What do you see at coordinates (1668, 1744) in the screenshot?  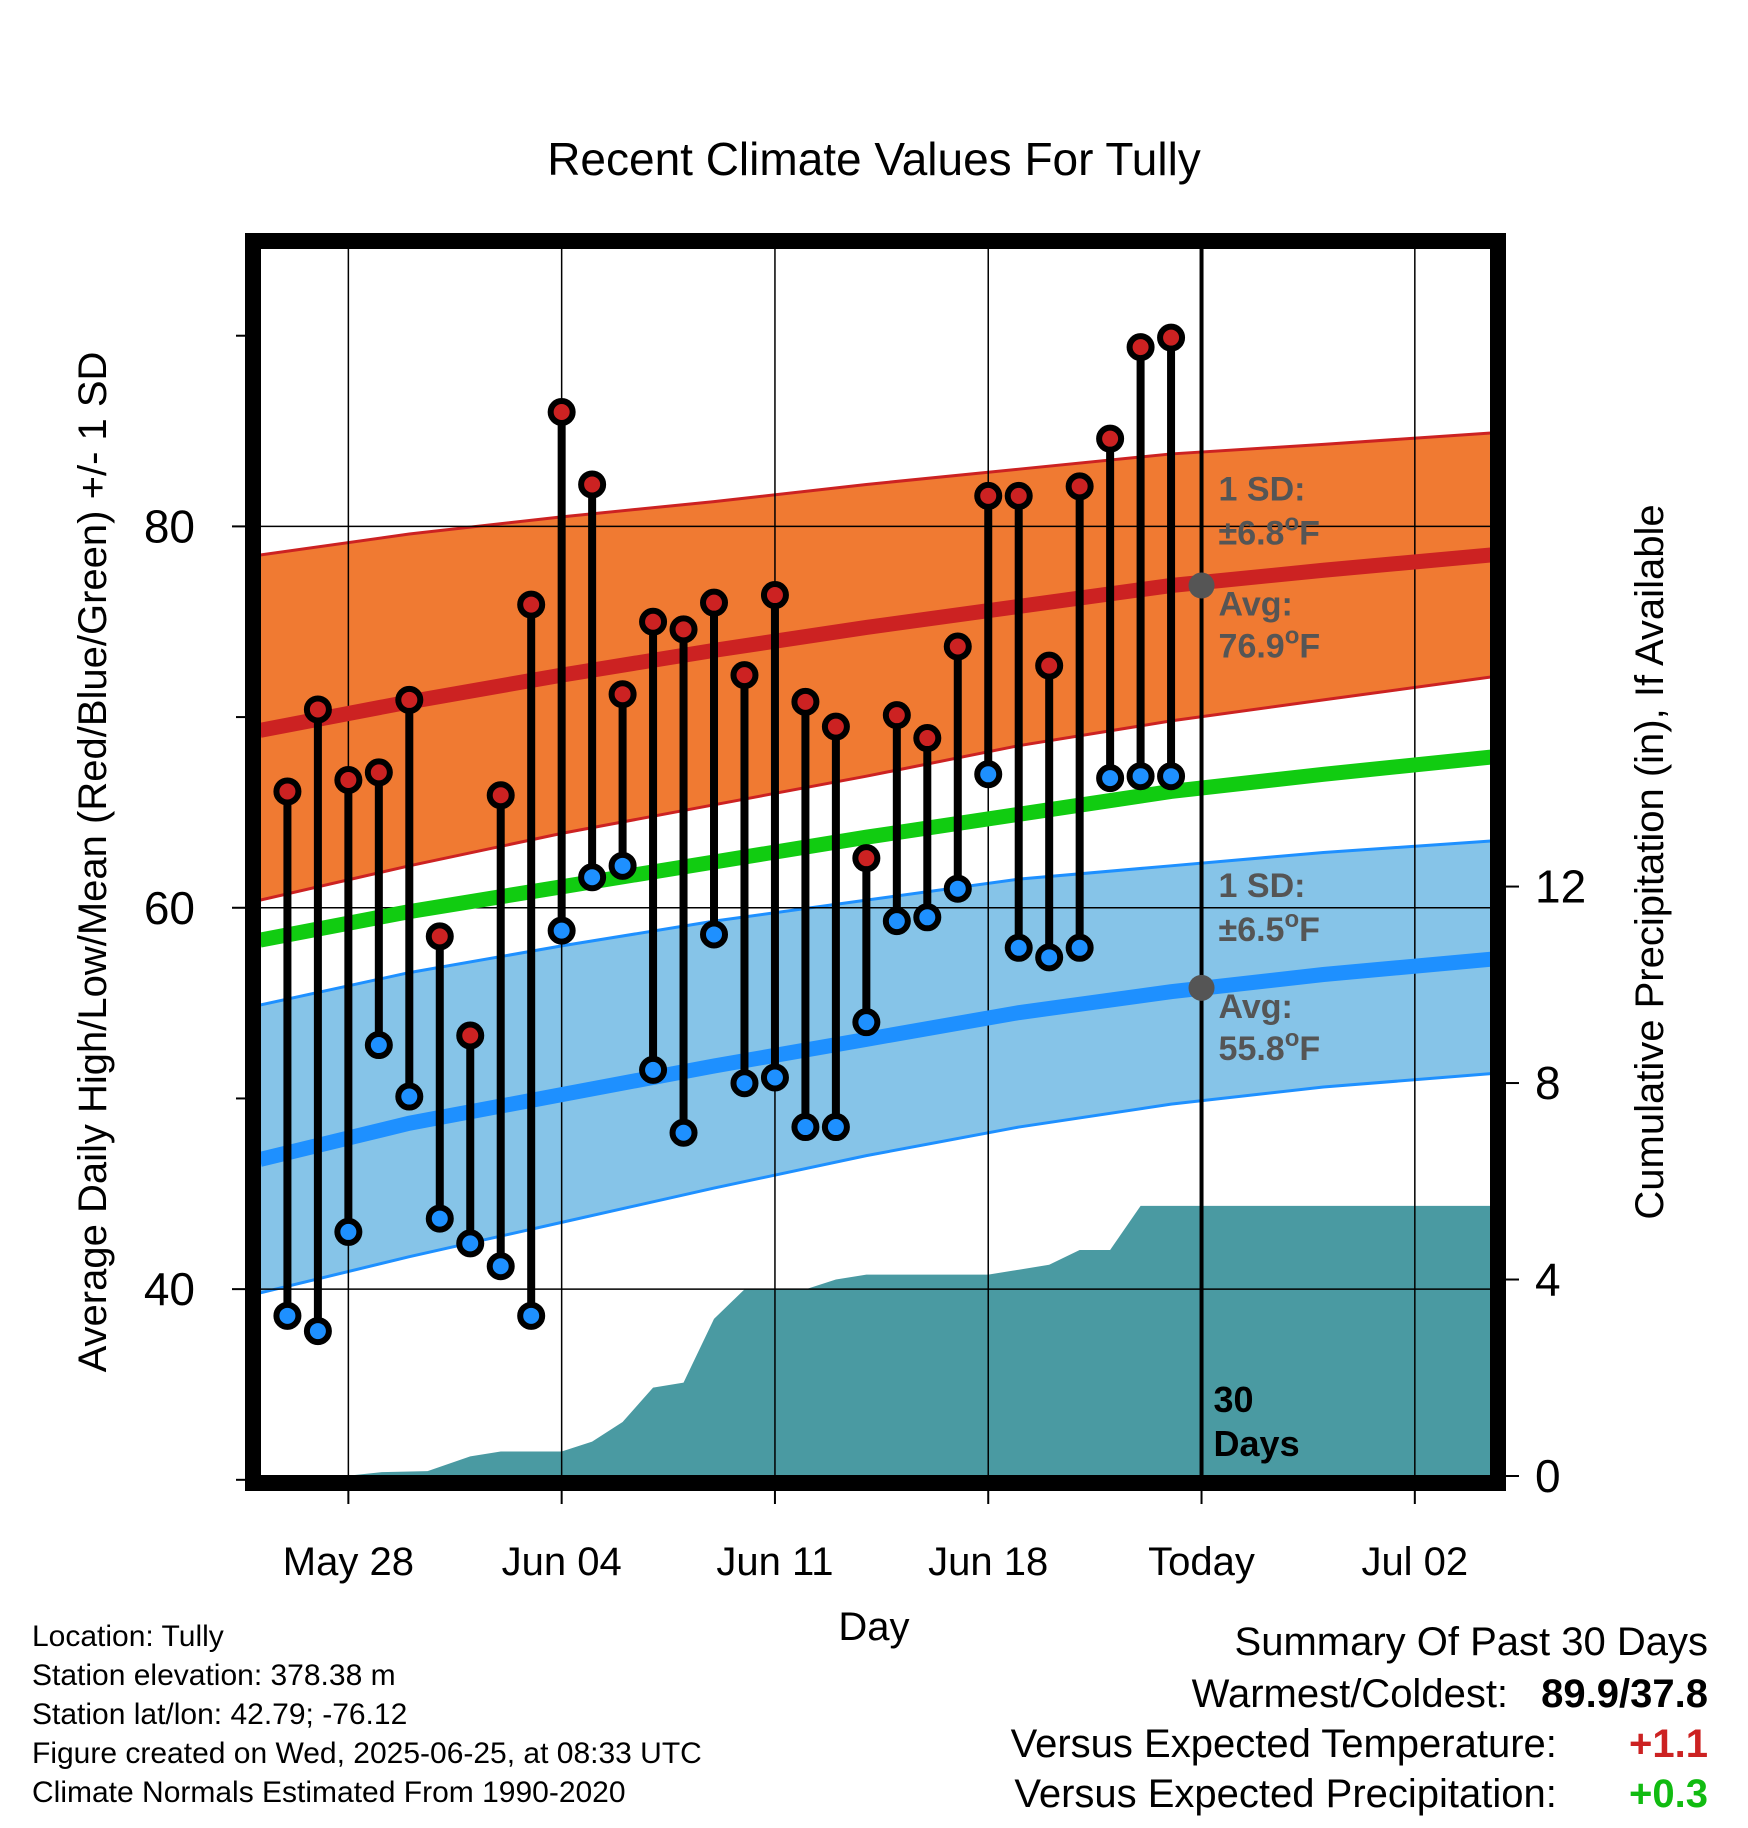 I see `summary-temp-value: +1.1` at bounding box center [1668, 1744].